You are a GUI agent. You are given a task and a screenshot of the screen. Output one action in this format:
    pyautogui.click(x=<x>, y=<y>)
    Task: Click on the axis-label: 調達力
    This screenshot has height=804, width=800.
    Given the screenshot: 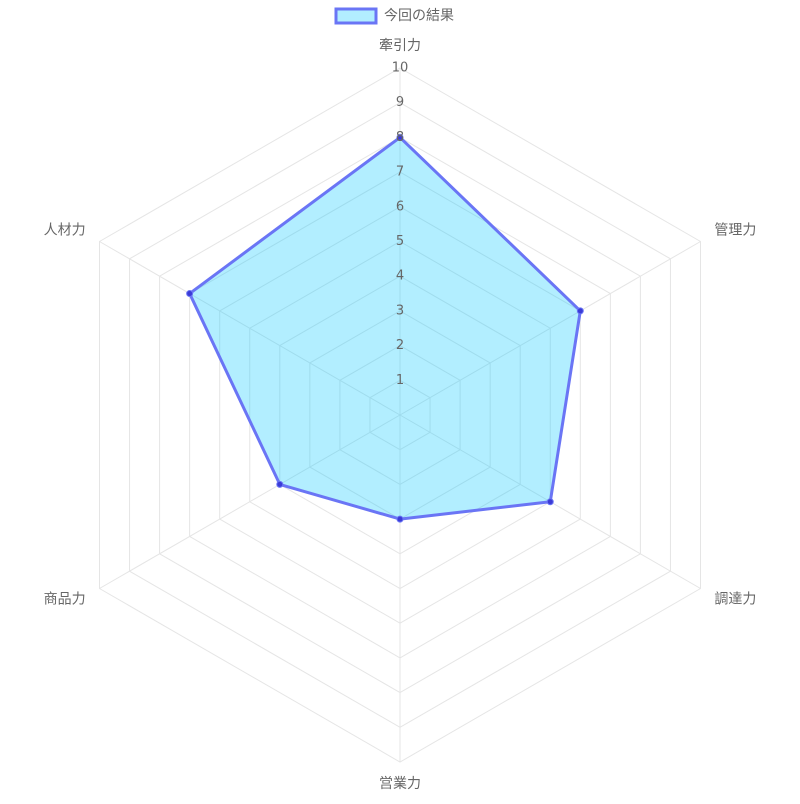 What is the action you would take?
    pyautogui.click(x=735, y=600)
    